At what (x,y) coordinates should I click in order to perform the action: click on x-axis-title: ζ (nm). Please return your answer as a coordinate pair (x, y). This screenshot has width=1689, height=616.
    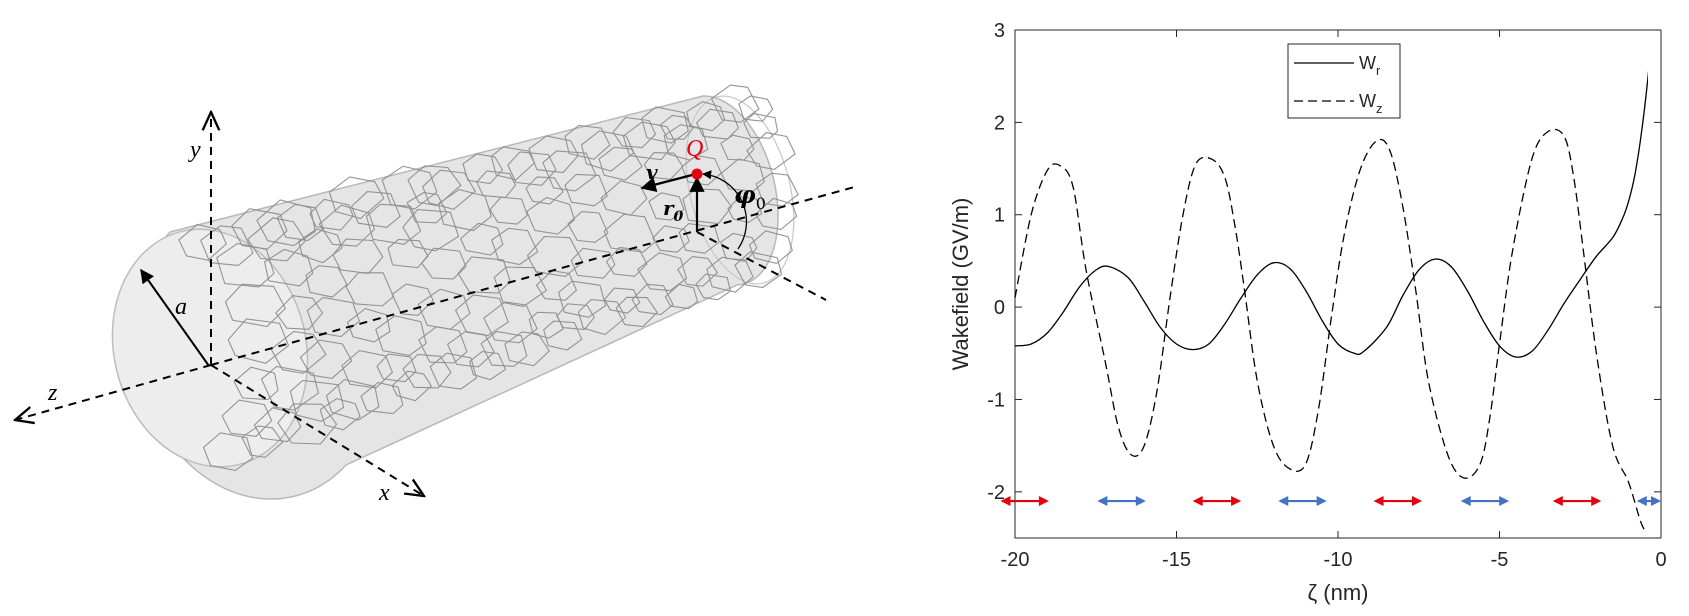
    Looking at the image, I should click on (1337, 592).